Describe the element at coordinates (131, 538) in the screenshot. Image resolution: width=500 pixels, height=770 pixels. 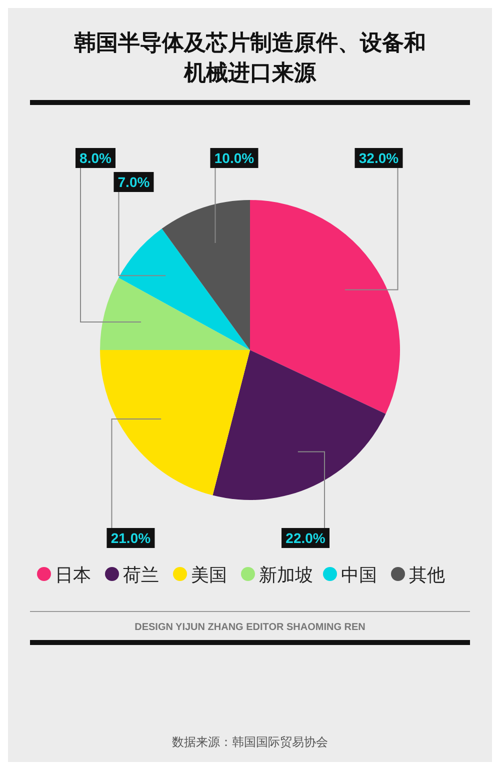
I see `data-label: 21.0%` at that location.